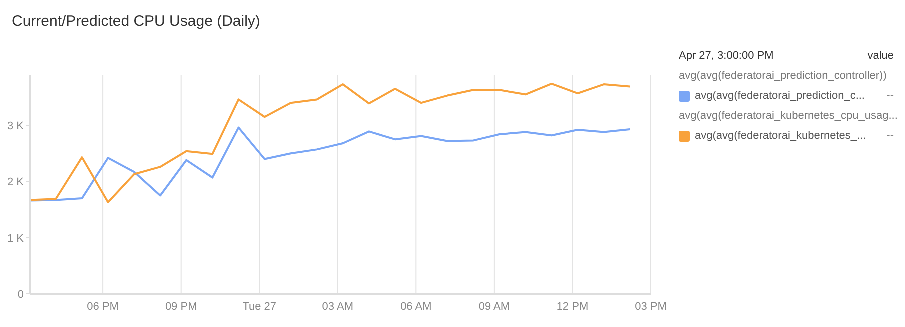 The image size is (905, 327). I want to click on x-tick-label: 06 AM, so click(416, 306).